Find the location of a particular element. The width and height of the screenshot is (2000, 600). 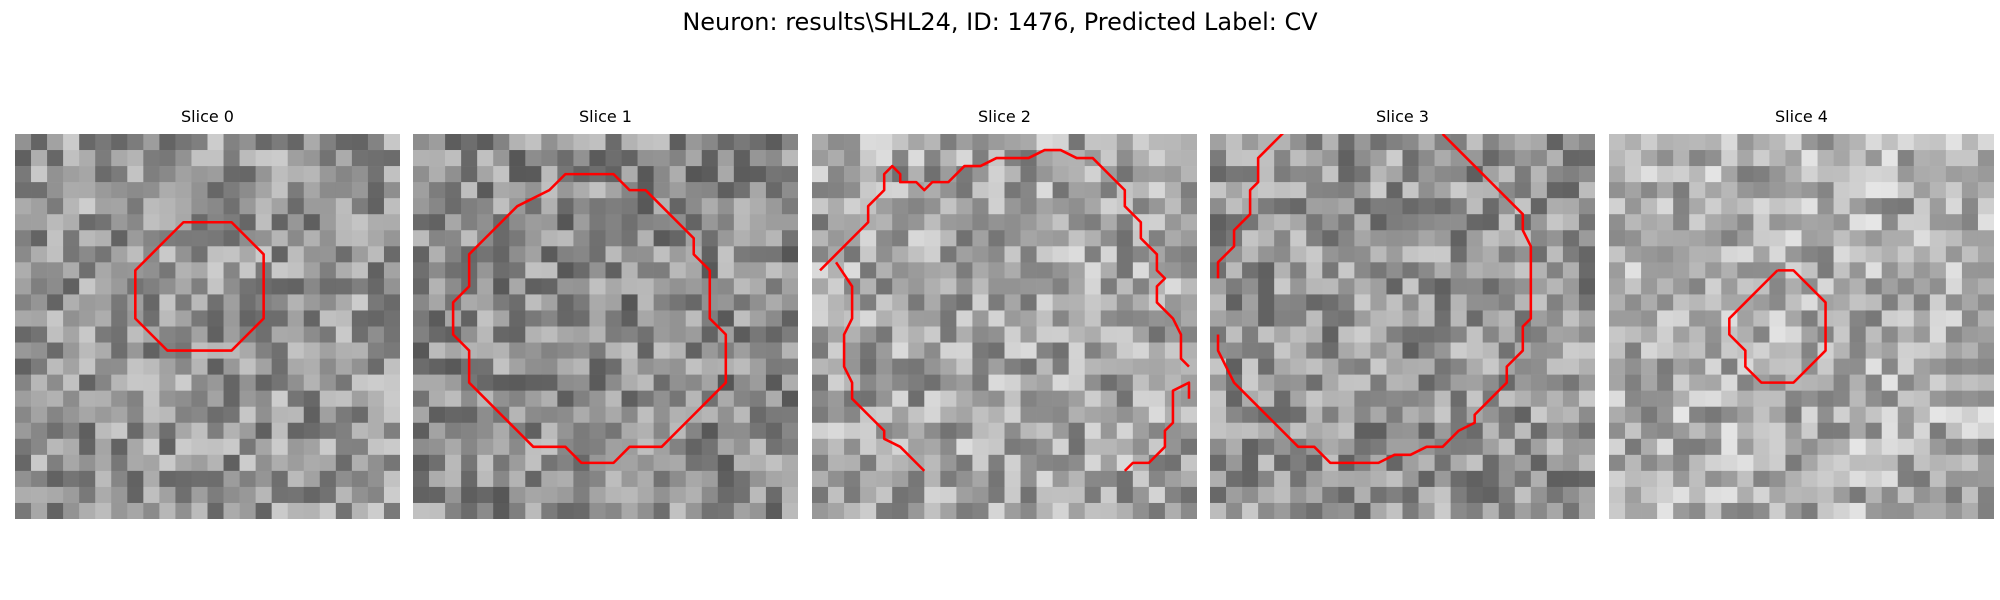

slice-title: Slice 4 is located at coordinates (1801, 117).